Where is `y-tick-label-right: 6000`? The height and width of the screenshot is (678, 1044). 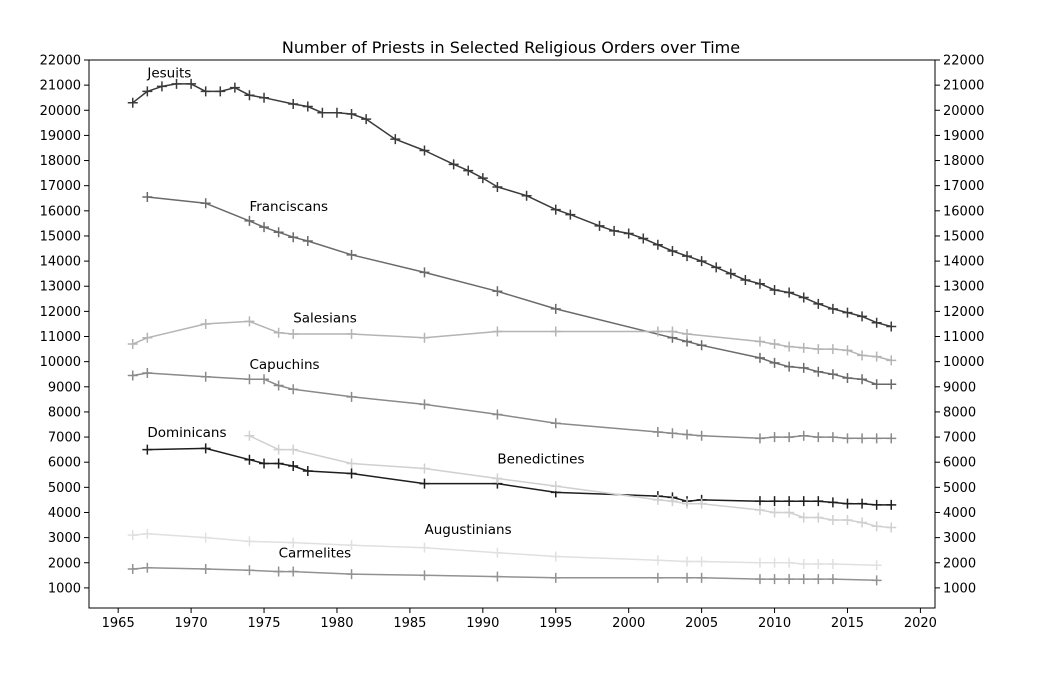 y-tick-label-right: 6000 is located at coordinates (959, 463).